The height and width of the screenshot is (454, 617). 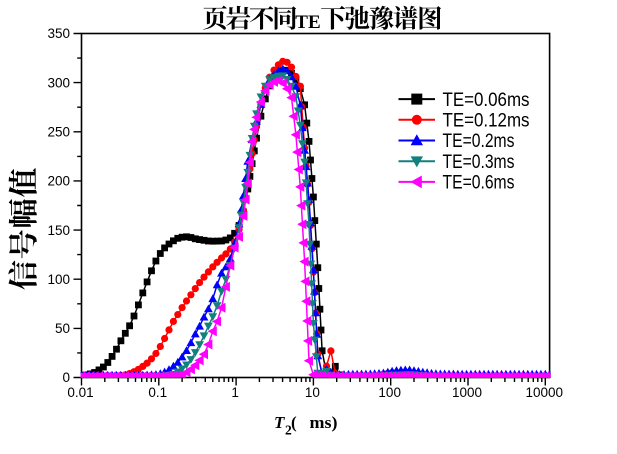 I want to click on svg-text: 1000, so click(x=467, y=392).